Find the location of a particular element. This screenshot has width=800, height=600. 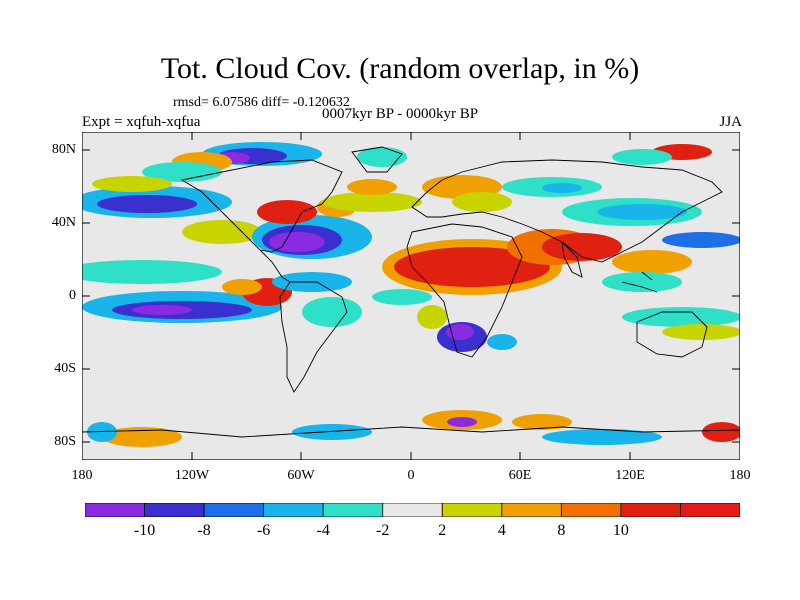

y-tick-label: 80N is located at coordinates (63, 149).